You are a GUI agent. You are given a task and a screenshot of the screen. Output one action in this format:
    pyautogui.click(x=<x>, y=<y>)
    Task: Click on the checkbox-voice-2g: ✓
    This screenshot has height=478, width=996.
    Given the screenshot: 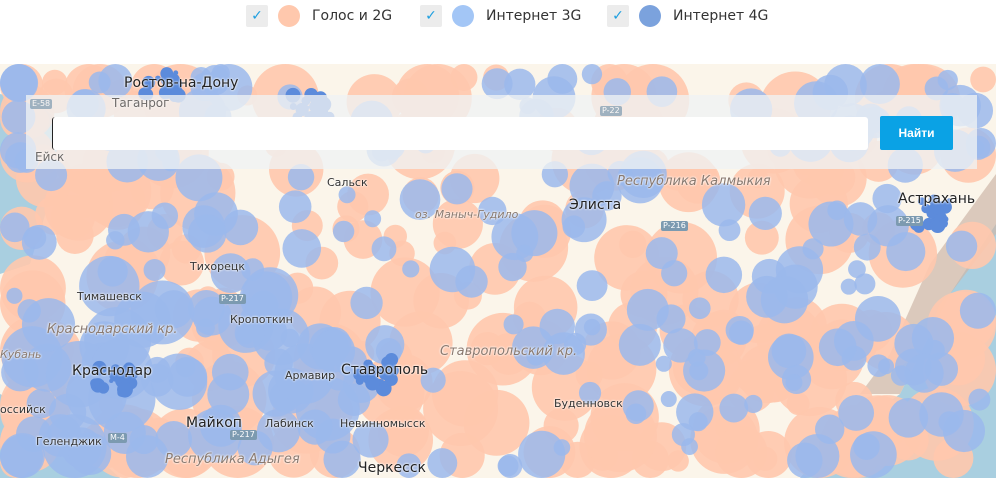 What is the action you would take?
    pyautogui.click(x=257, y=16)
    